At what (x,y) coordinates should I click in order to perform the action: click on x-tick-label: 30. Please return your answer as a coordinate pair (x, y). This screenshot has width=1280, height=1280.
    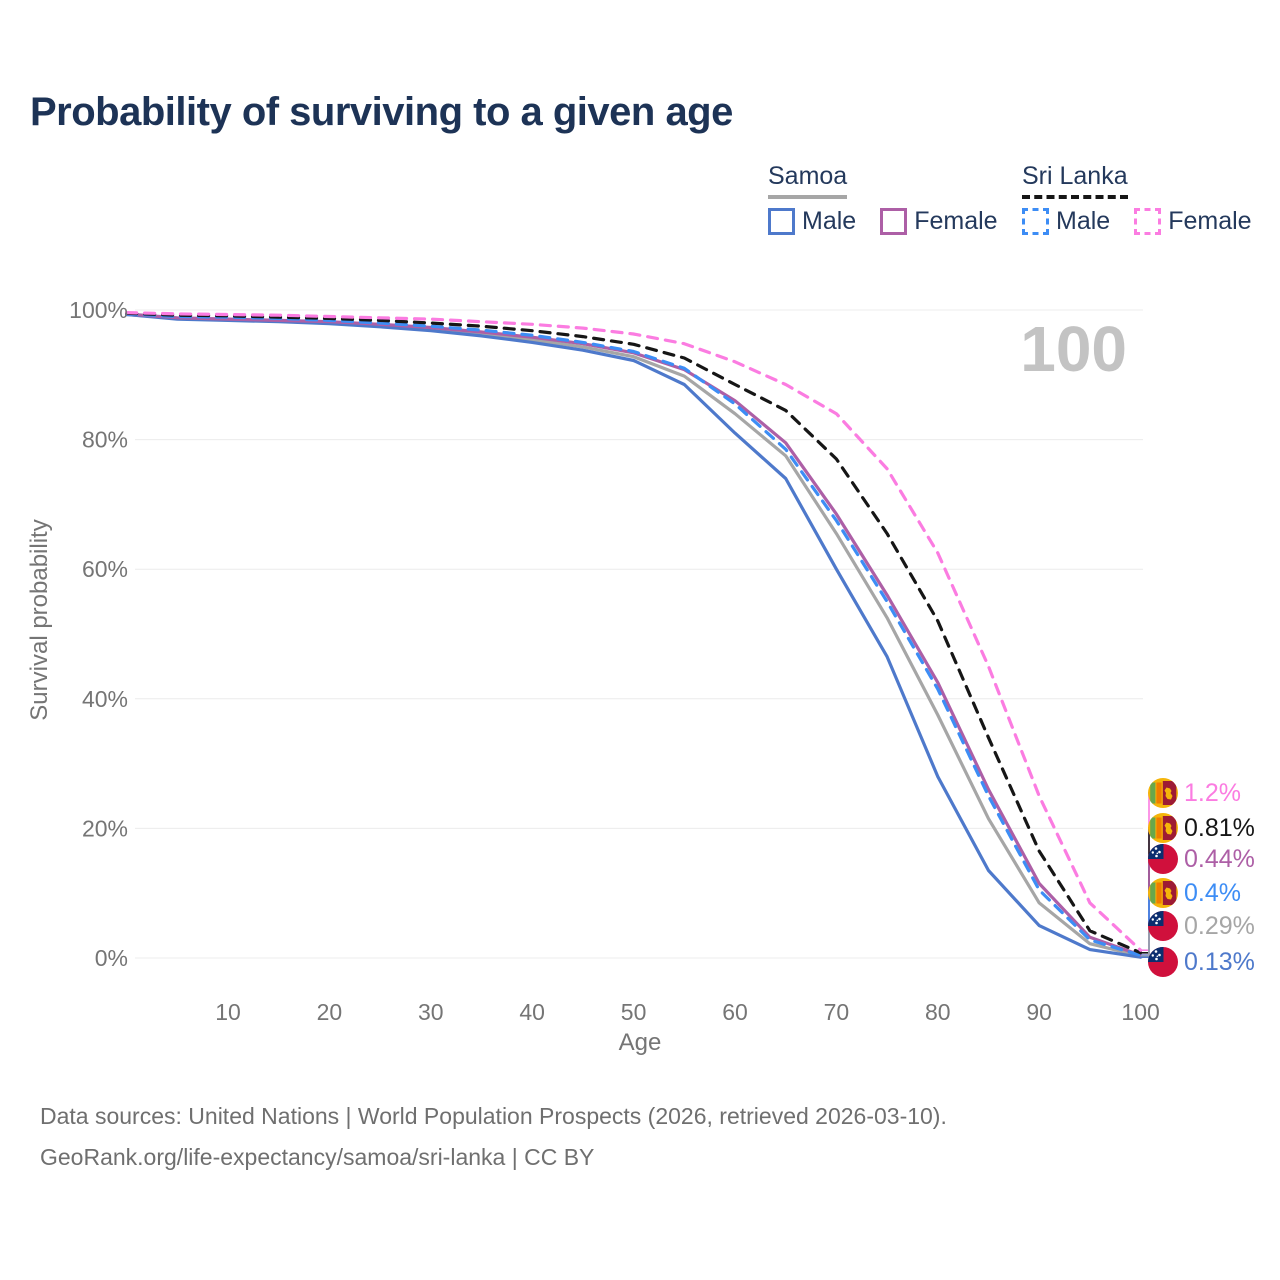
    Looking at the image, I should click on (431, 1012).